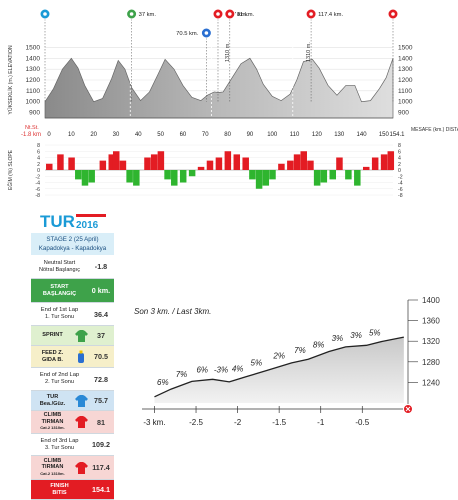 This screenshot has height=500, width=458. I want to click on route-row: TUR Bea./Güz. 75.7, so click(72, 401).